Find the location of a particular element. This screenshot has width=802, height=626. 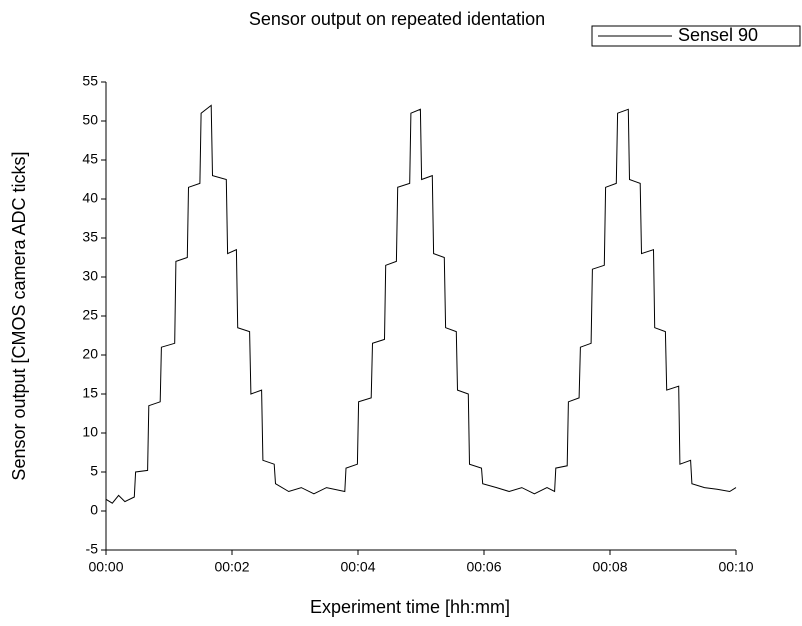

x-tick-label: 00:00 is located at coordinates (105, 567).